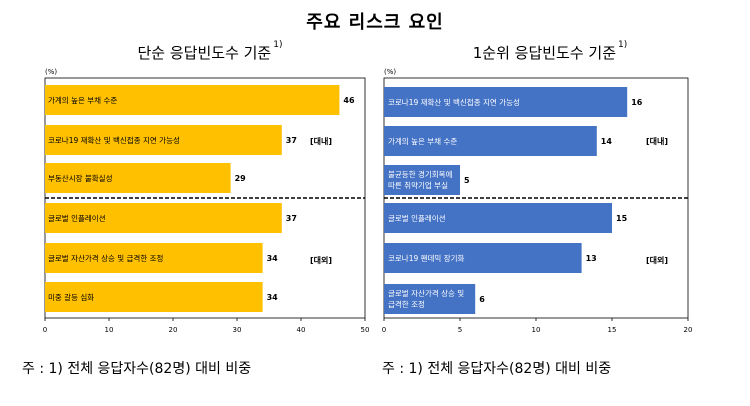  What do you see at coordinates (688, 330) in the screenshot?
I see `right-x-tick-label: 20` at bounding box center [688, 330].